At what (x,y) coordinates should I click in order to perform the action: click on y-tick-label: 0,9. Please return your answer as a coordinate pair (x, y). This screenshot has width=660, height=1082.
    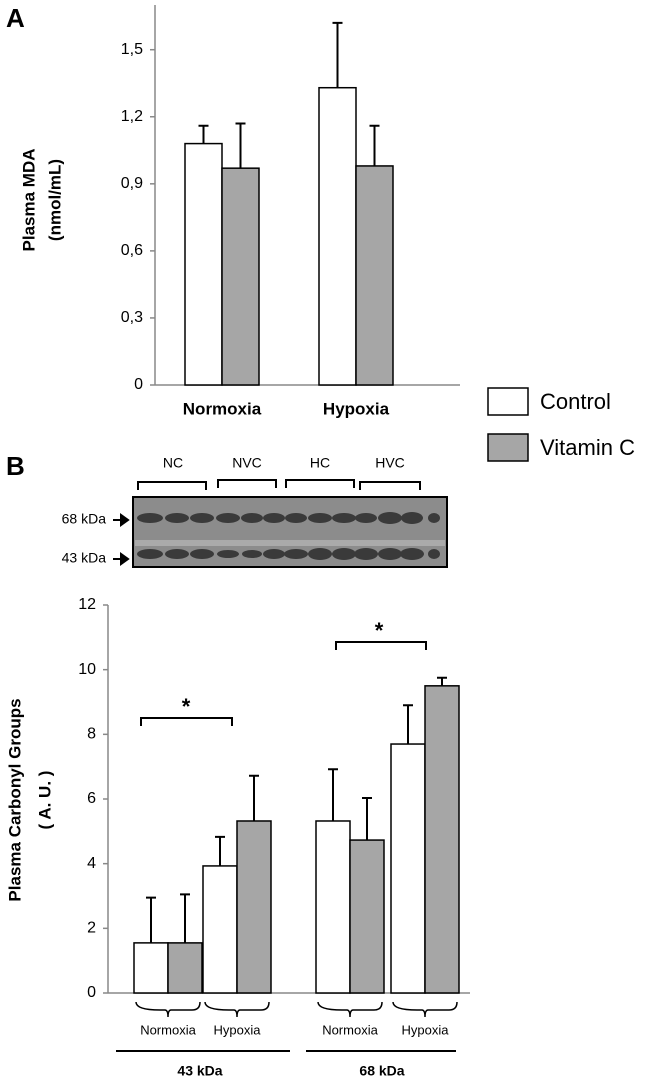
    Looking at the image, I should click on (132, 183).